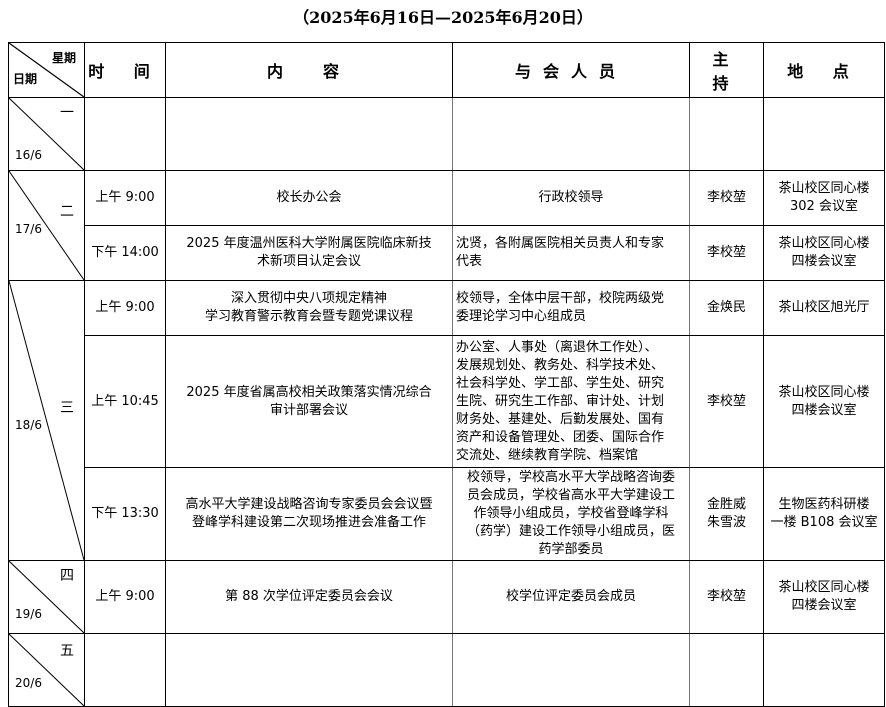  What do you see at coordinates (28, 155) in the screenshot?
I see `date: 16/6` at bounding box center [28, 155].